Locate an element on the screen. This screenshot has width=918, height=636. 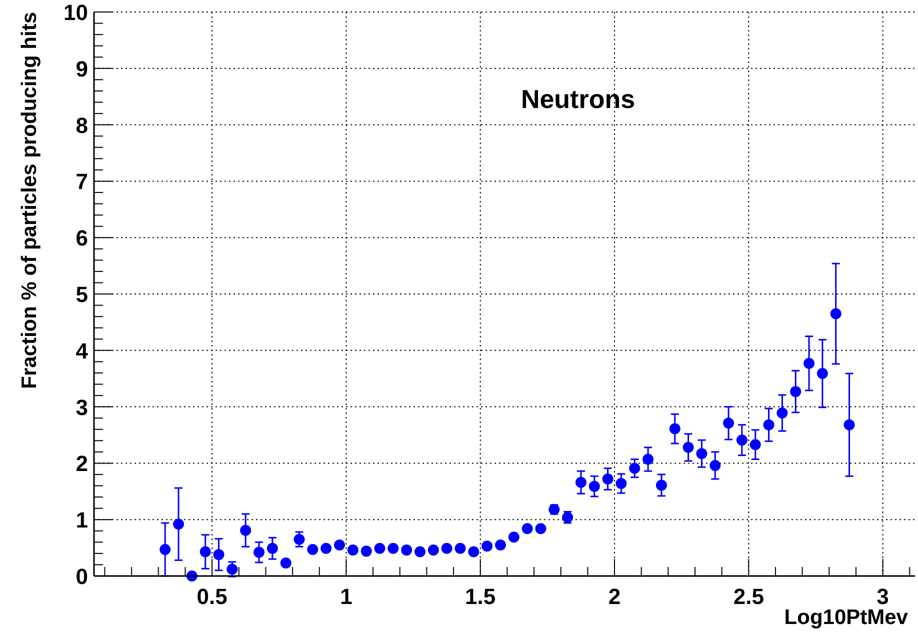
x-tick-label: 1.5 is located at coordinates (480, 596).